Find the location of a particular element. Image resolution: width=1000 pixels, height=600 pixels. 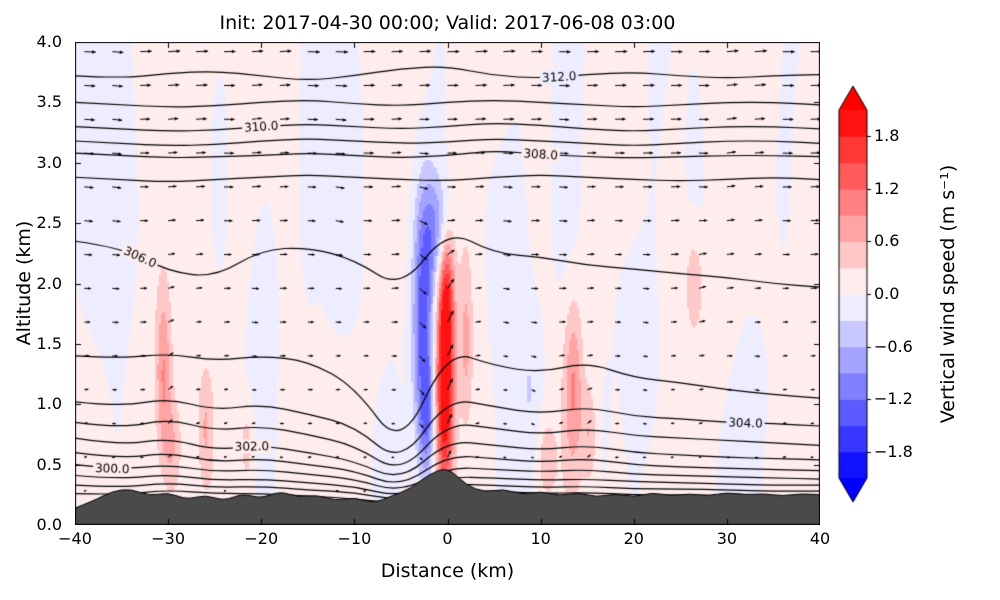

y-tick-label: 1.5 is located at coordinates (49, 343).